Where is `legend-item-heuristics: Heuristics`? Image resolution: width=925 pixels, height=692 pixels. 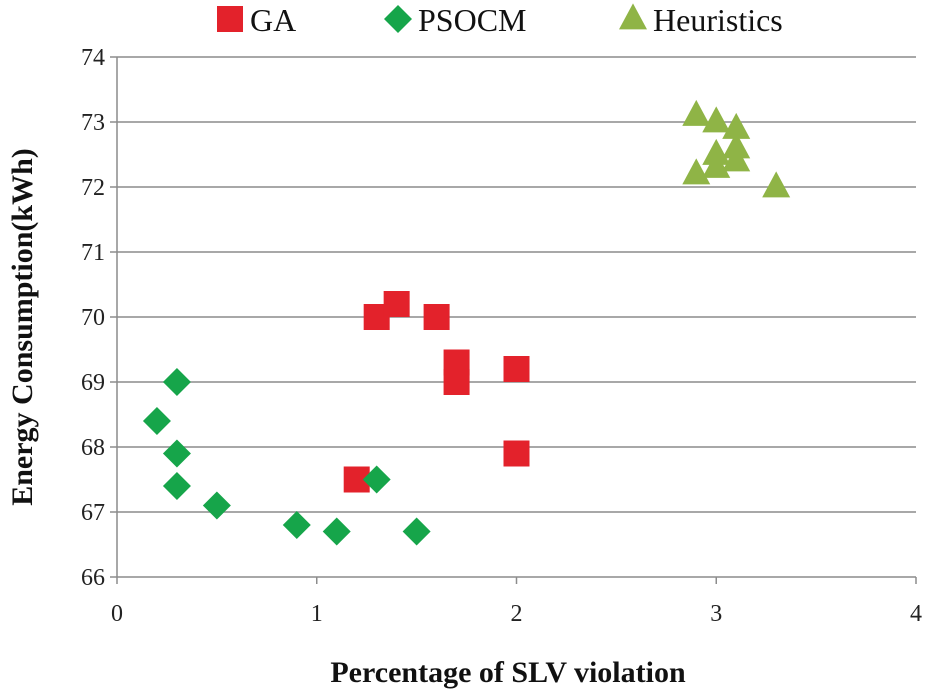 legend-item-heuristics: Heuristics is located at coordinates (701, 20).